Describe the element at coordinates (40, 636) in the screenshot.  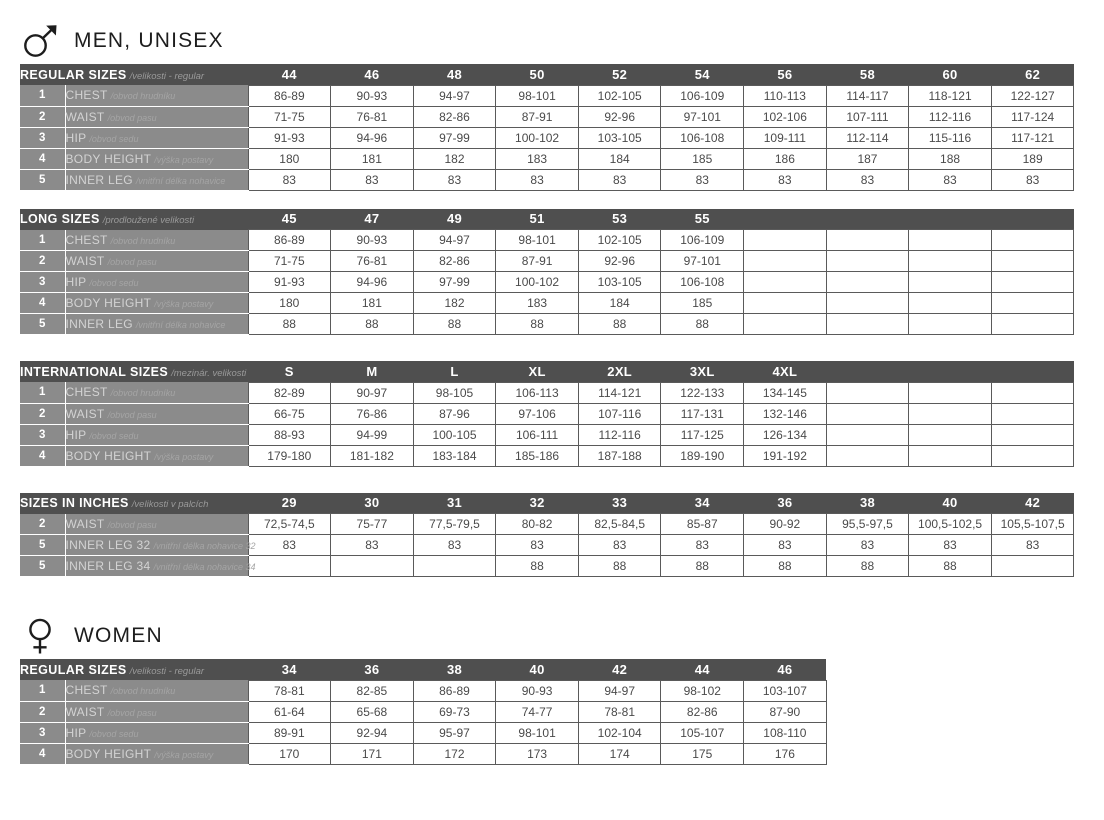
I see `female-gender-icon` at that location.